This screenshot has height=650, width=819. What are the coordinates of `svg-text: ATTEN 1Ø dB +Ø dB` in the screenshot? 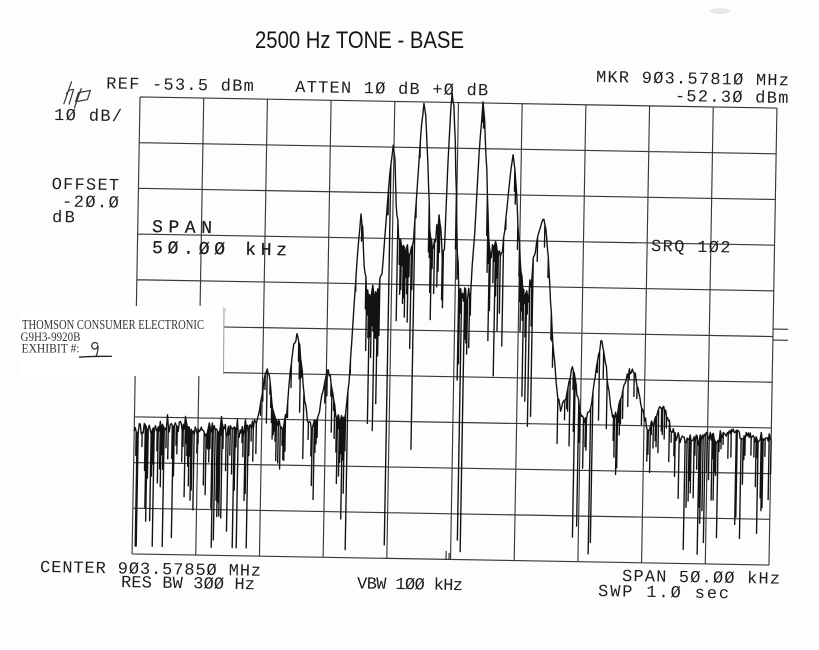 It's located at (391, 90).